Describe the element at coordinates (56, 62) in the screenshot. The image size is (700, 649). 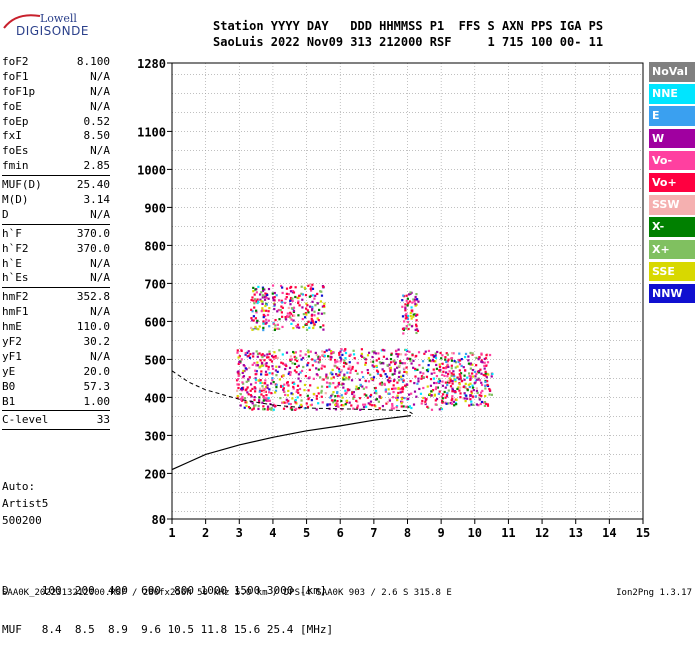
I see `param-row: foF2 8.100` at that location.